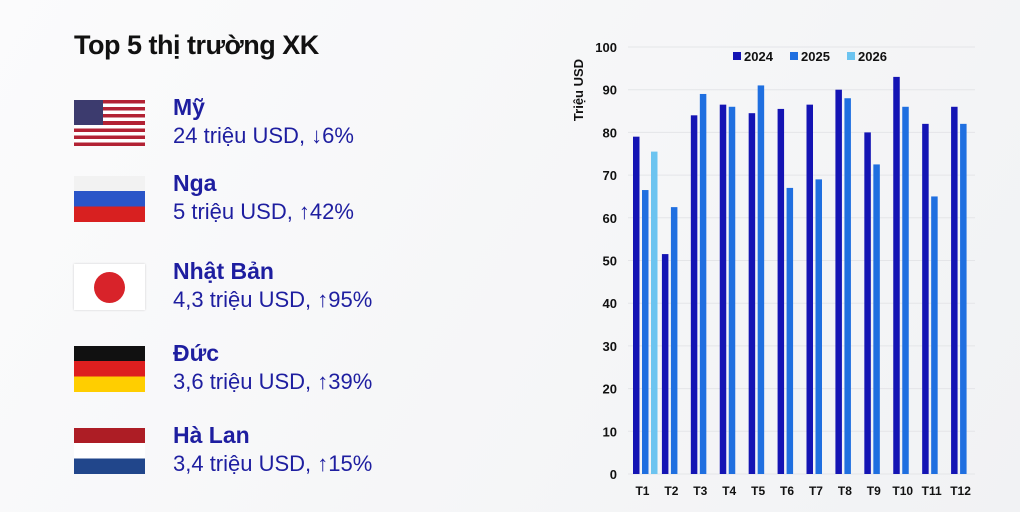 This screenshot has height=512, width=1020. What do you see at coordinates (610, 303) in the screenshot?
I see `y-tick-label: 40` at bounding box center [610, 303].